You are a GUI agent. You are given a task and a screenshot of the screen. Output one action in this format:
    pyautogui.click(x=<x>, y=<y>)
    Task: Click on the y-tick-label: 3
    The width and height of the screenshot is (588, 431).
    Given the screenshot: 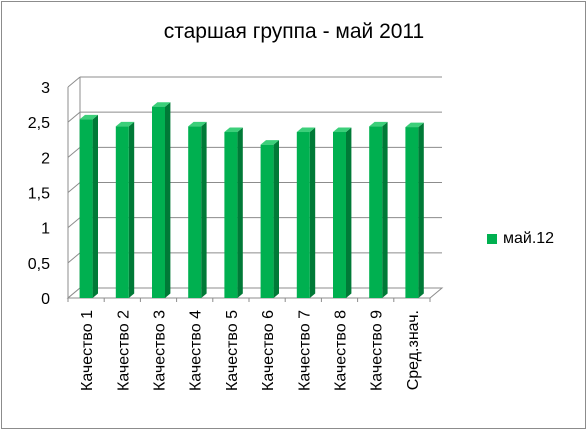 What is the action you would take?
    pyautogui.click(x=45, y=88)
    